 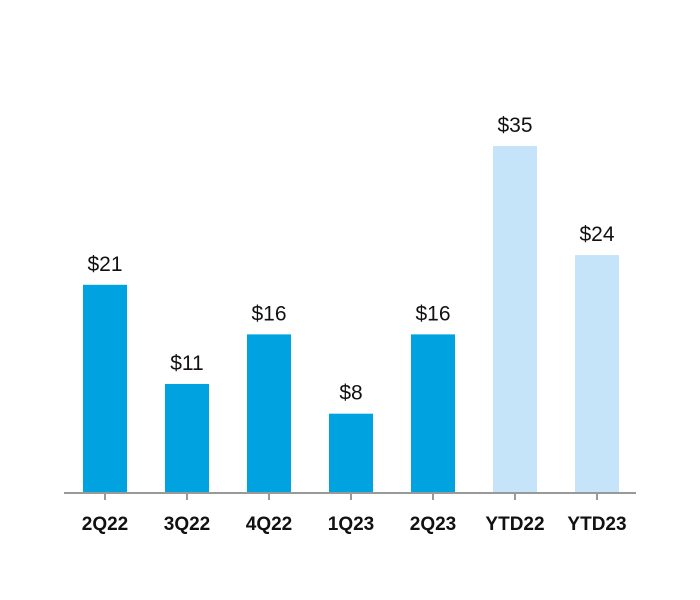 What do you see at coordinates (350, 393) in the screenshot?
I see `value-label-1q23: $8` at bounding box center [350, 393].